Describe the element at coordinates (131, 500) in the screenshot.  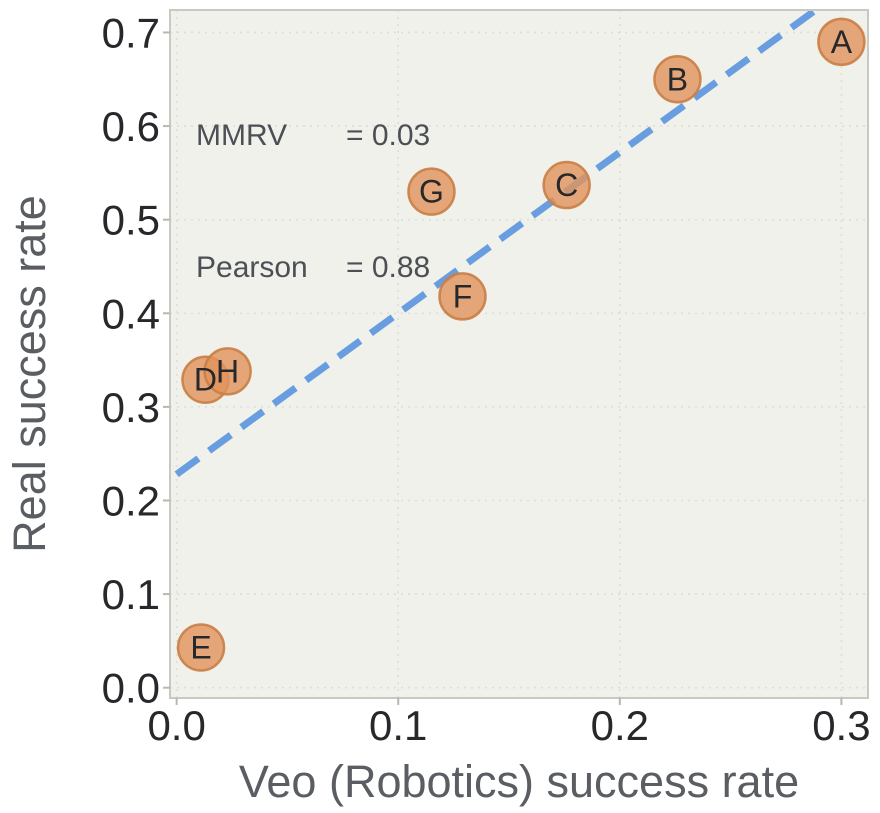
I see `y-tick-label: 0.2` at that location.